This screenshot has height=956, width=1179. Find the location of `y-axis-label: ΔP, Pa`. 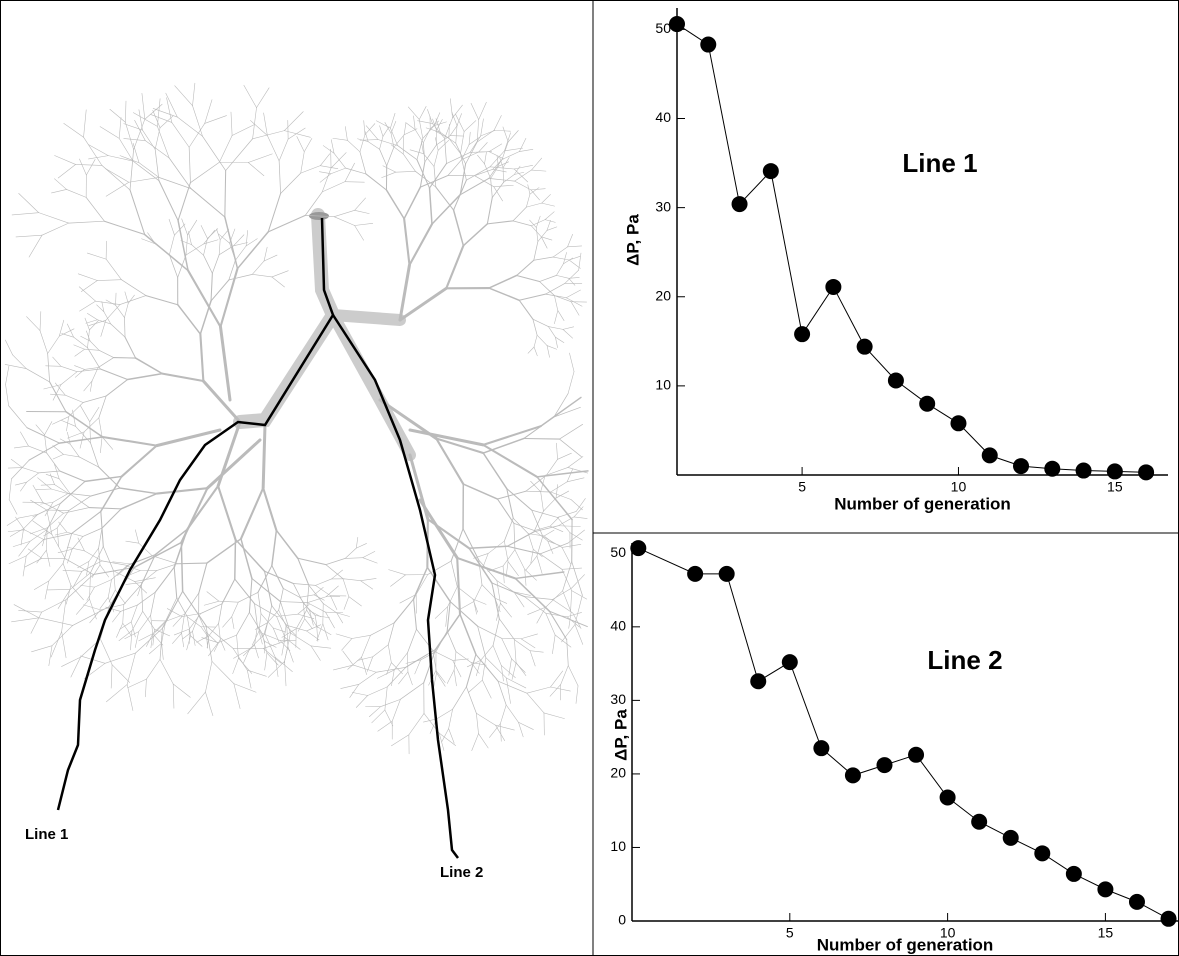

y-axis-label: ΔP, Pa is located at coordinates (620, 735).